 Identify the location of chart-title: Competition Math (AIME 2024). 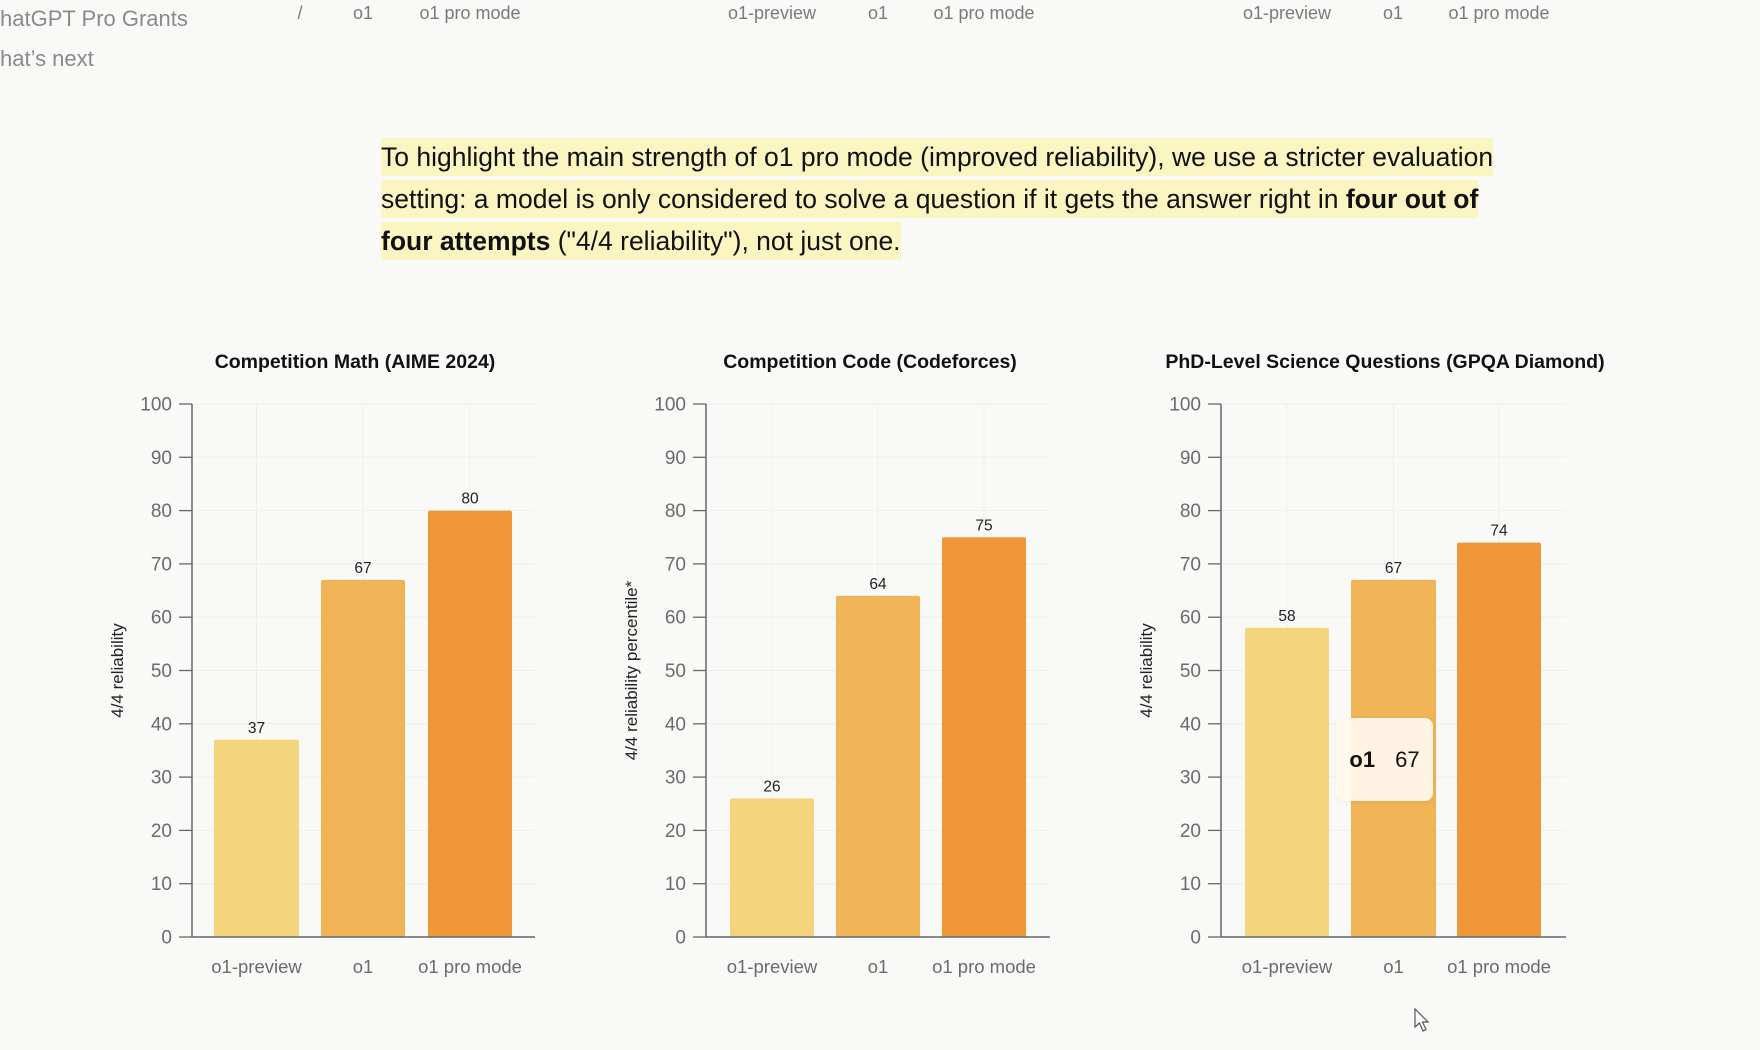
(355, 362).